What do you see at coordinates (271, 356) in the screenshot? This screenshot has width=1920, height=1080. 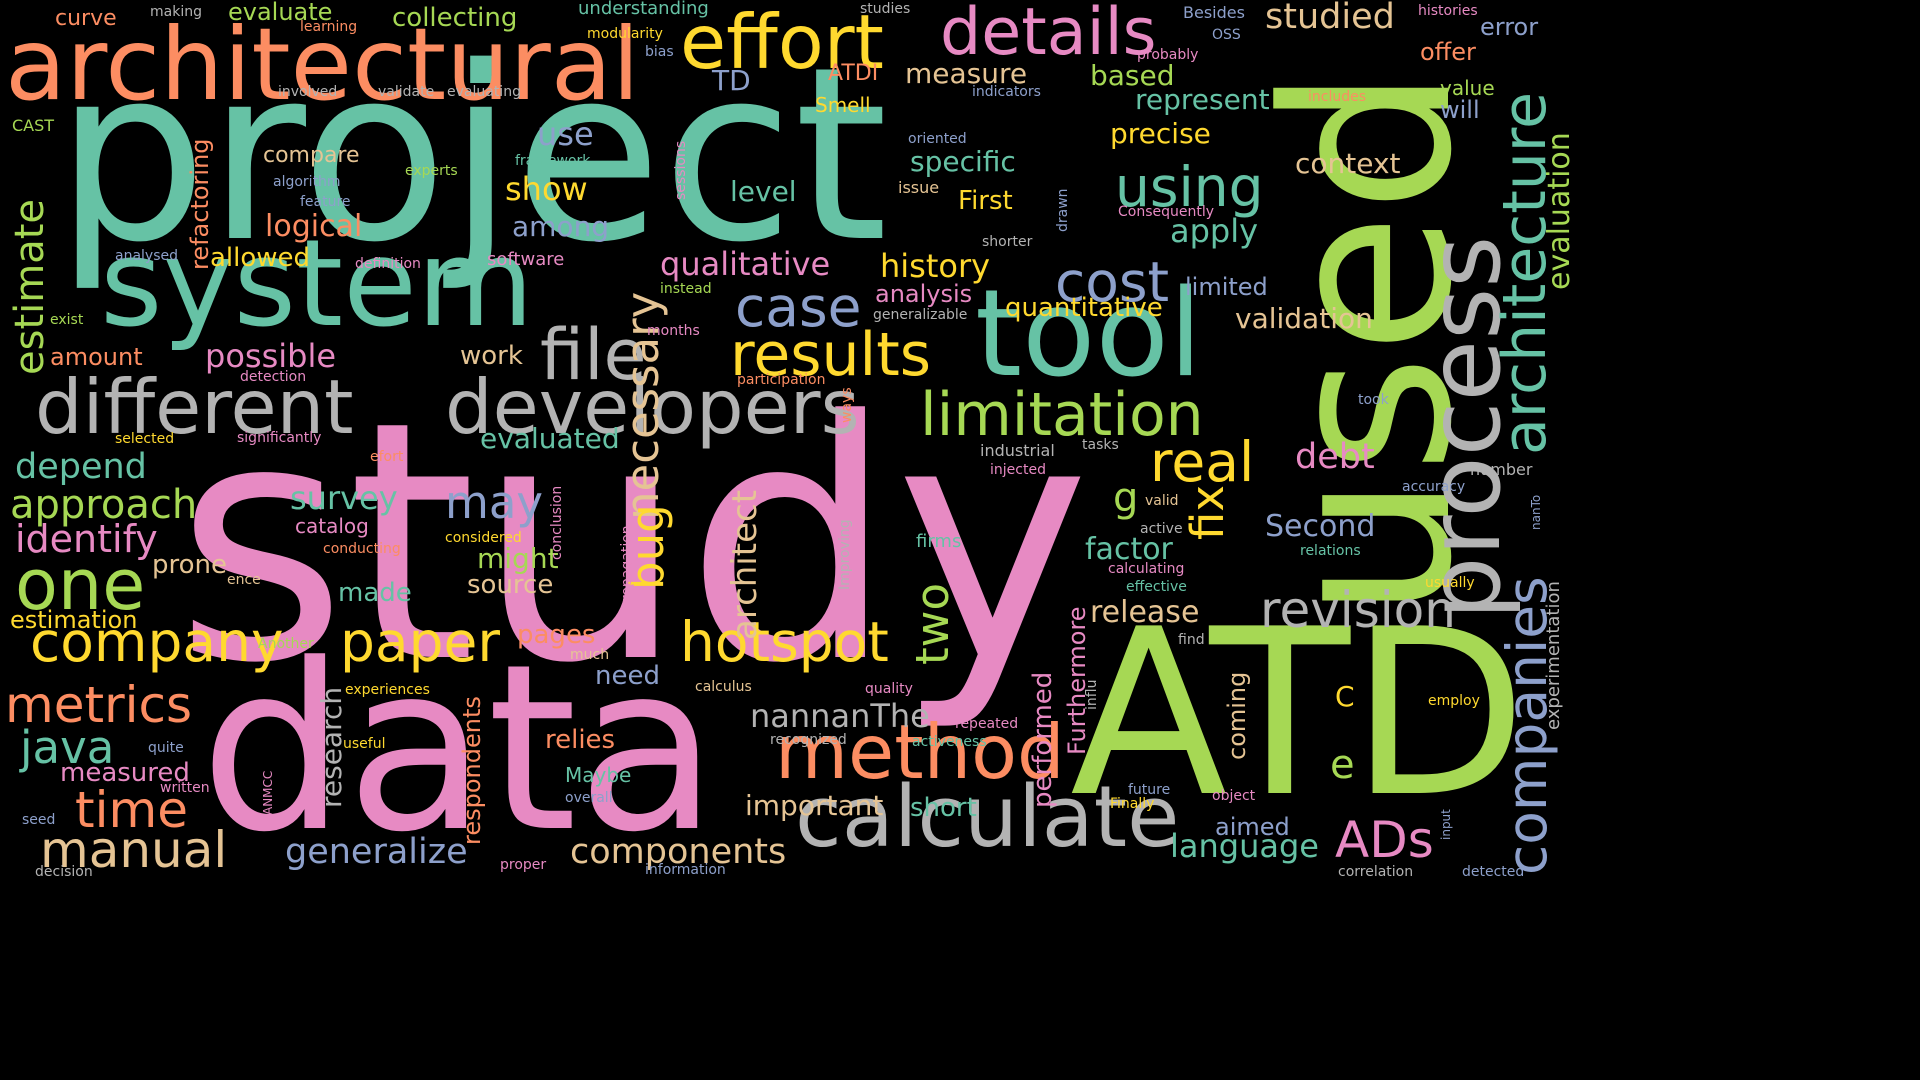 I see `cloud-word: possible` at bounding box center [271, 356].